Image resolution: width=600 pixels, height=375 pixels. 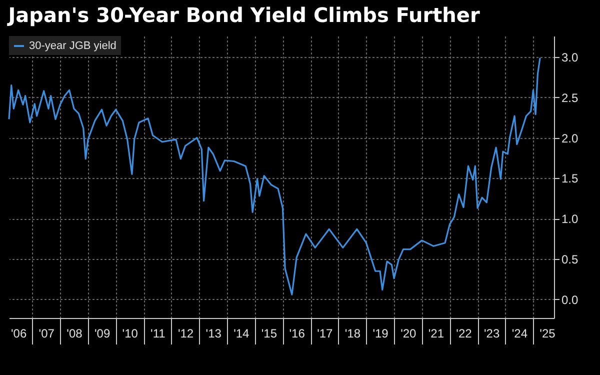 What do you see at coordinates (102, 333) in the screenshot?
I see `x-tick-label: '09` at bounding box center [102, 333].